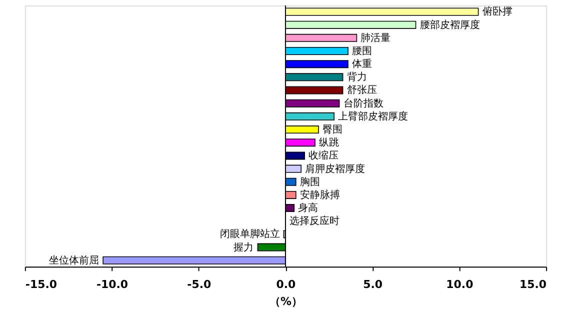 The image size is (562, 312). I want to click on y-tick-label: 胸围, so click(310, 182).